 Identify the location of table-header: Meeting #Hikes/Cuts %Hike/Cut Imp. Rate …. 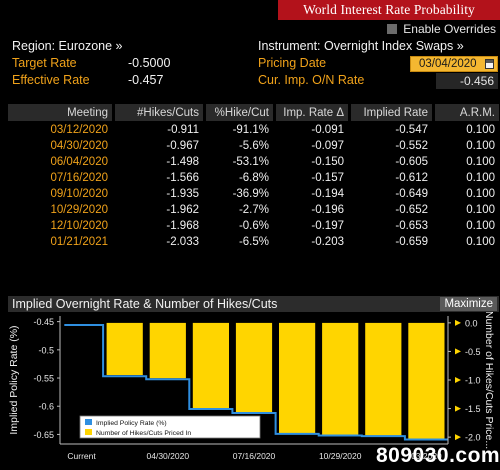
(253, 112).